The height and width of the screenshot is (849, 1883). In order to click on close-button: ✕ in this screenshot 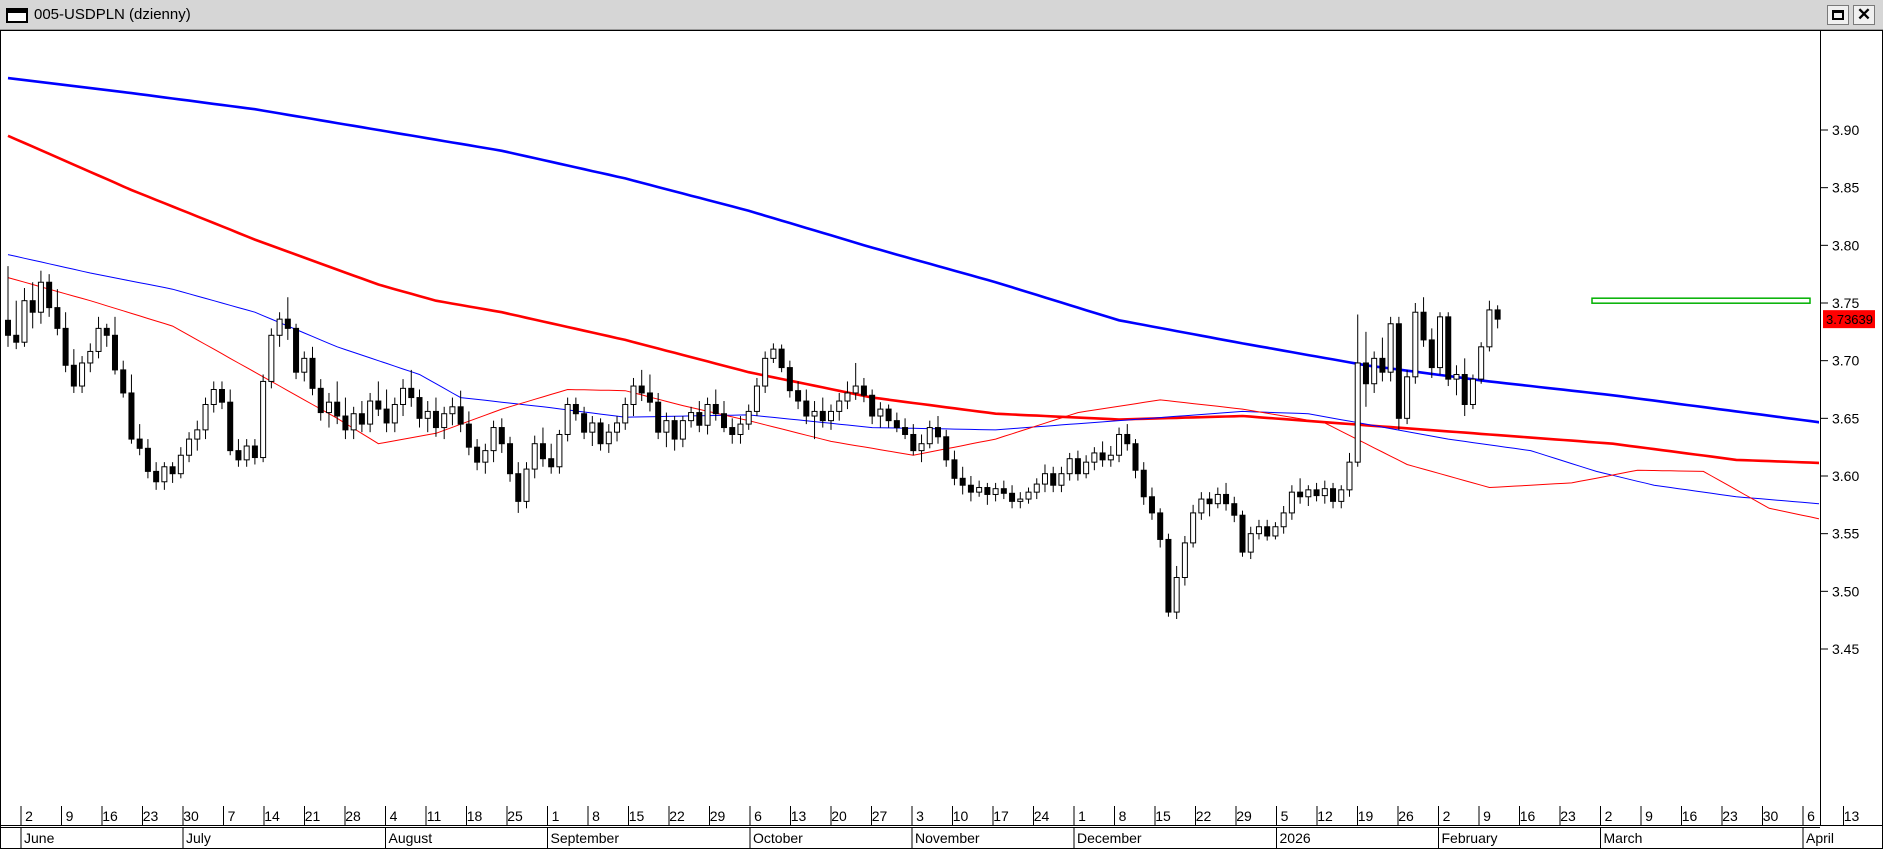, I will do `click(1864, 15)`.